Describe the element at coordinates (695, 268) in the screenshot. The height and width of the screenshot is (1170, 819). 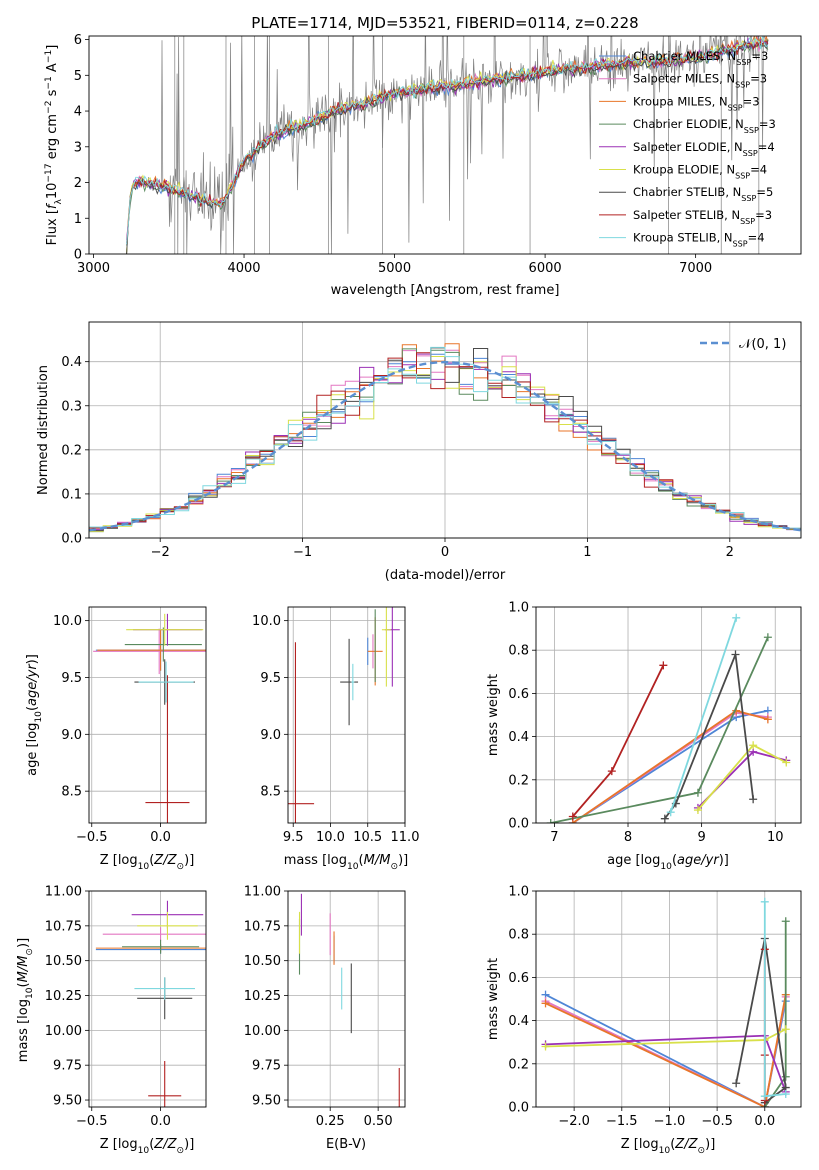
I see `x-tick-label: 7000` at that location.